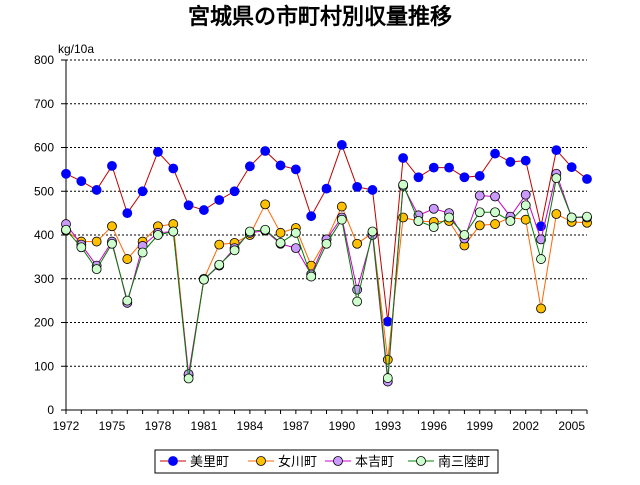 Image resolution: width=640 pixels, height=485 pixels. I want to click on y-tick-label: 700, so click(44, 104).